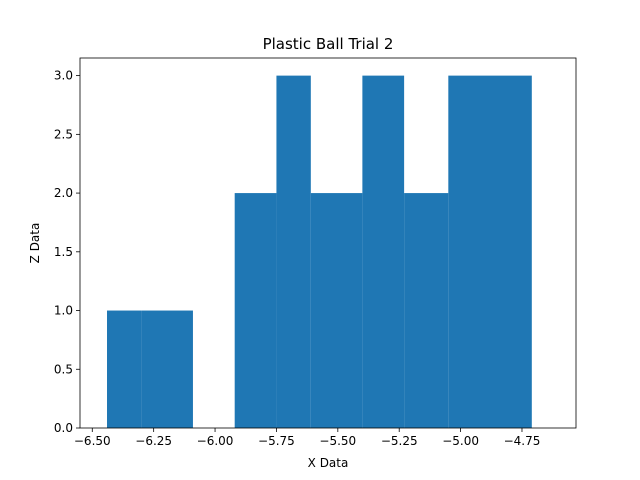 Image resolution: width=640 pixels, height=480 pixels. I want to click on y-tick-label: 2.0, so click(63, 193).